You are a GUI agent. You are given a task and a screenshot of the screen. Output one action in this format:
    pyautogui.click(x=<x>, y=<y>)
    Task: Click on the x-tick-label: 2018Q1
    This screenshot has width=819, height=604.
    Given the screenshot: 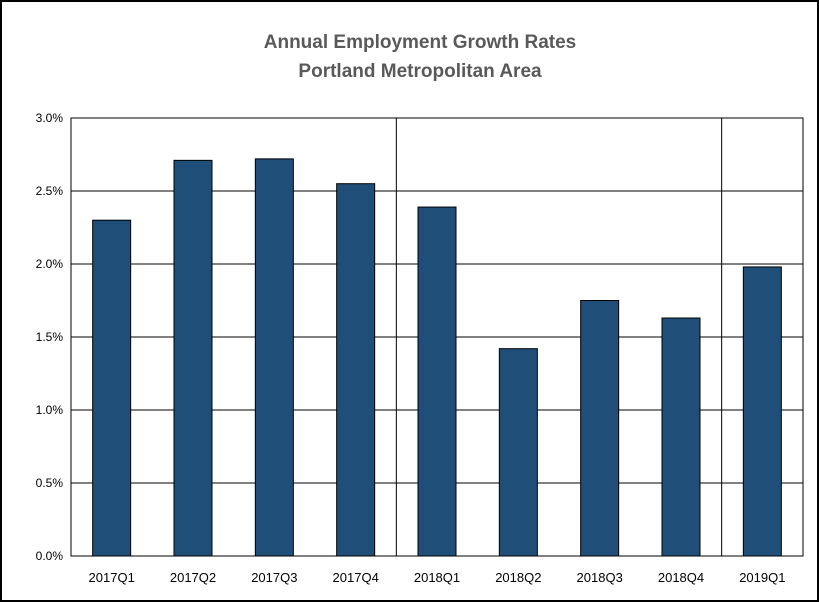 What is the action you would take?
    pyautogui.click(x=437, y=577)
    